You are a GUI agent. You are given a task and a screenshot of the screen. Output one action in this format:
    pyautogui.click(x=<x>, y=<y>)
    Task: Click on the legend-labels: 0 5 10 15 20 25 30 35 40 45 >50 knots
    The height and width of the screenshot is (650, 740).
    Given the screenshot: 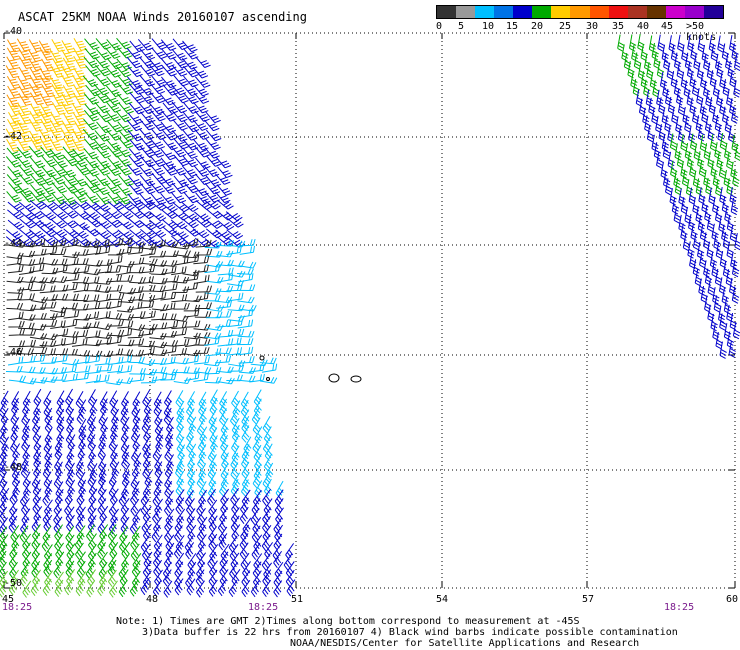 What is the action you would take?
    pyautogui.click(x=588, y=32)
    